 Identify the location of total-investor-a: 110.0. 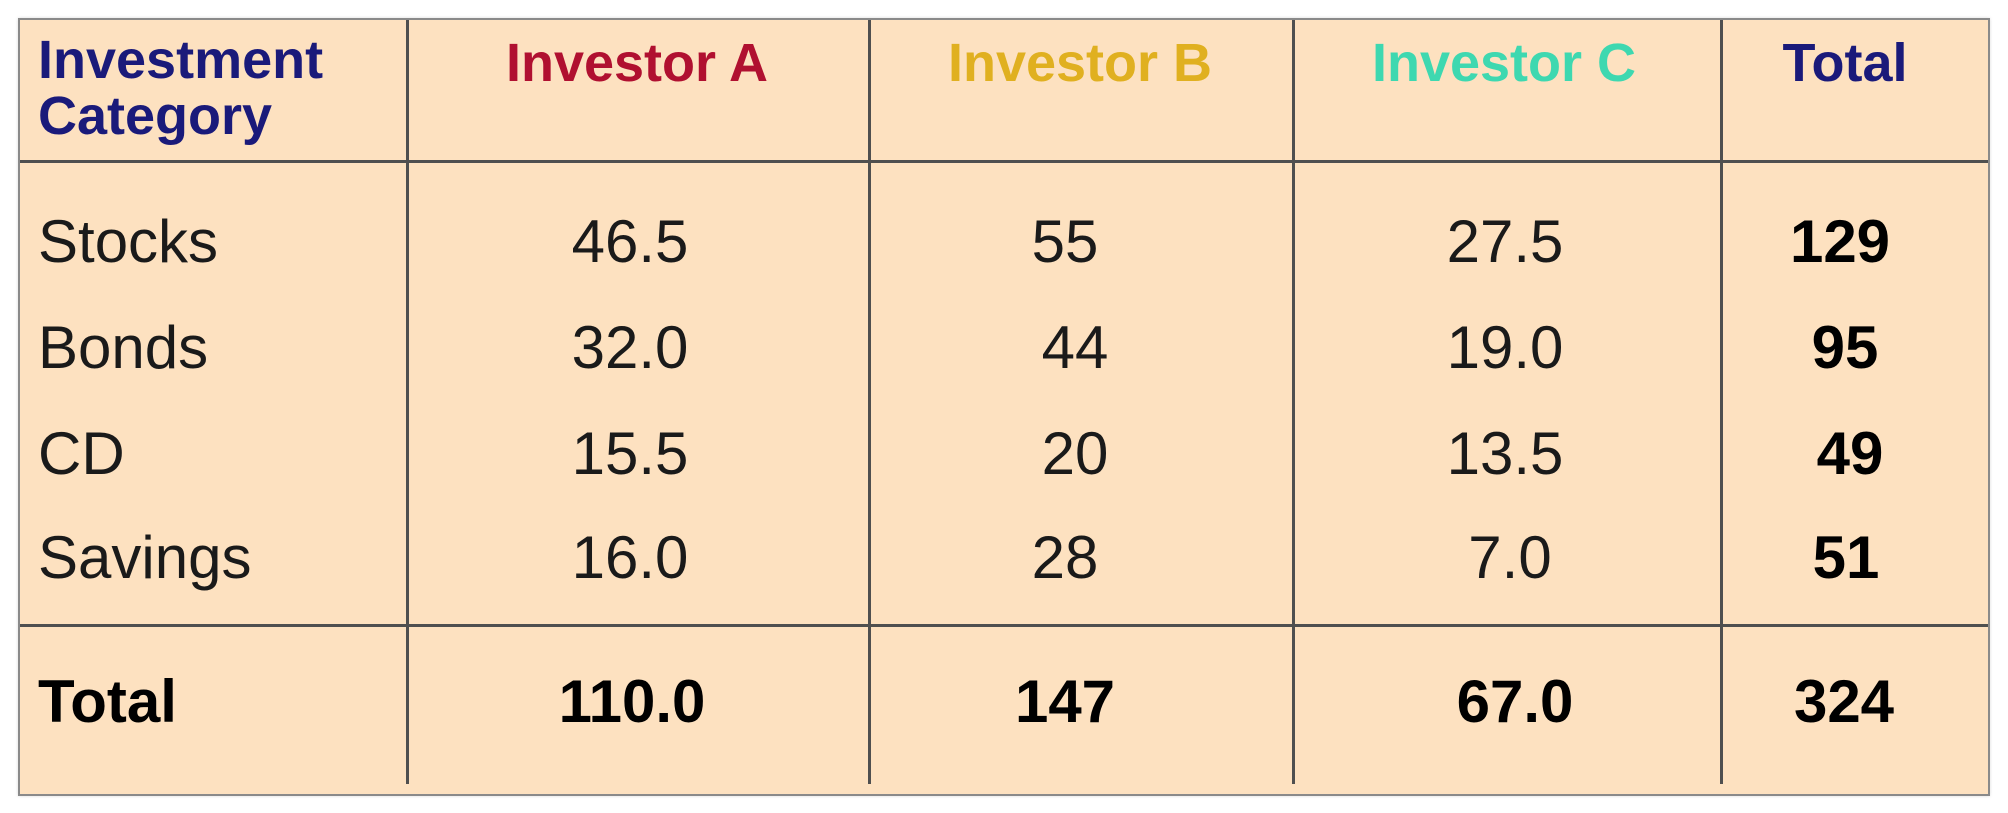
(632, 701).